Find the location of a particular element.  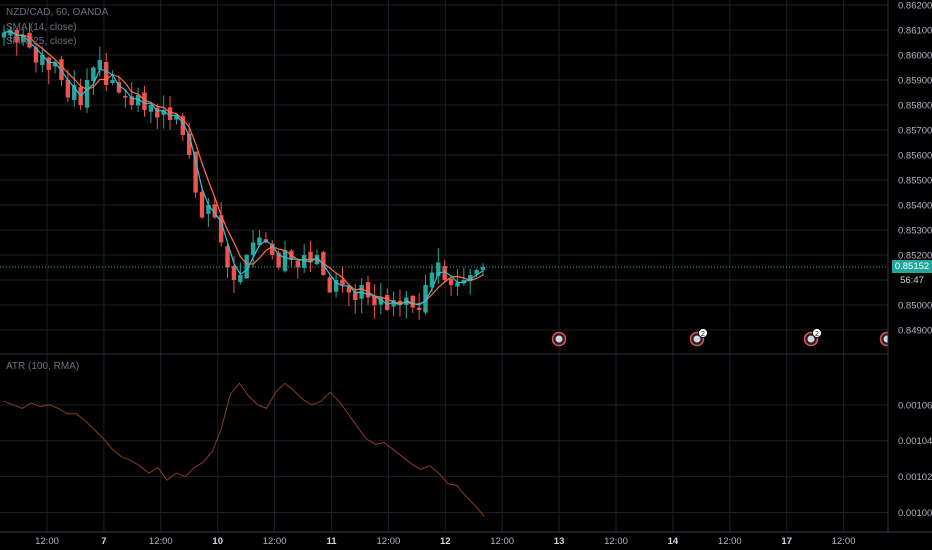

price-tick-label: 0.84900 is located at coordinates (915, 331).